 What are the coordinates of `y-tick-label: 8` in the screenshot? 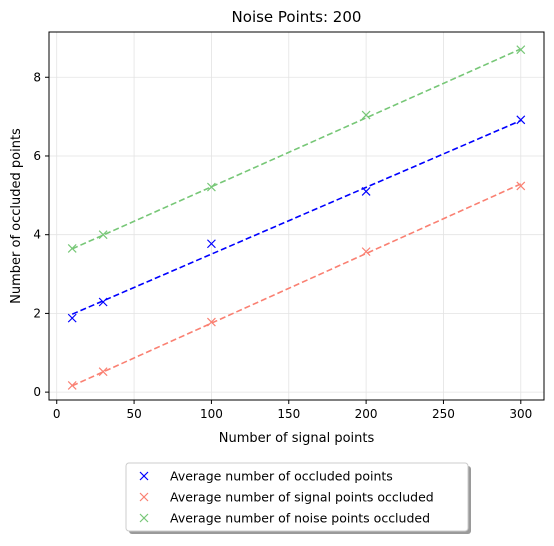 It's located at (37, 77).